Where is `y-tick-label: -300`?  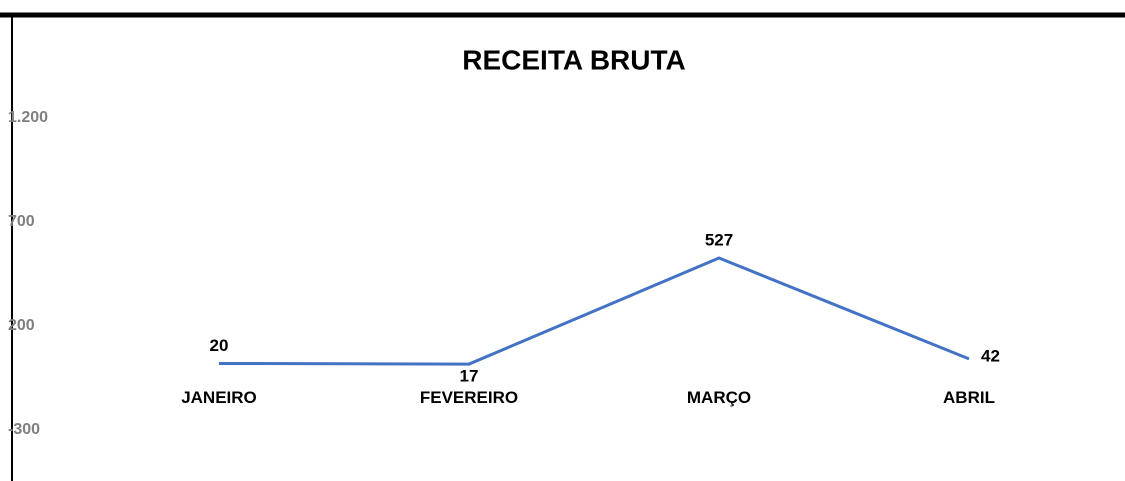 y-tick-label: -300 is located at coordinates (24, 429).